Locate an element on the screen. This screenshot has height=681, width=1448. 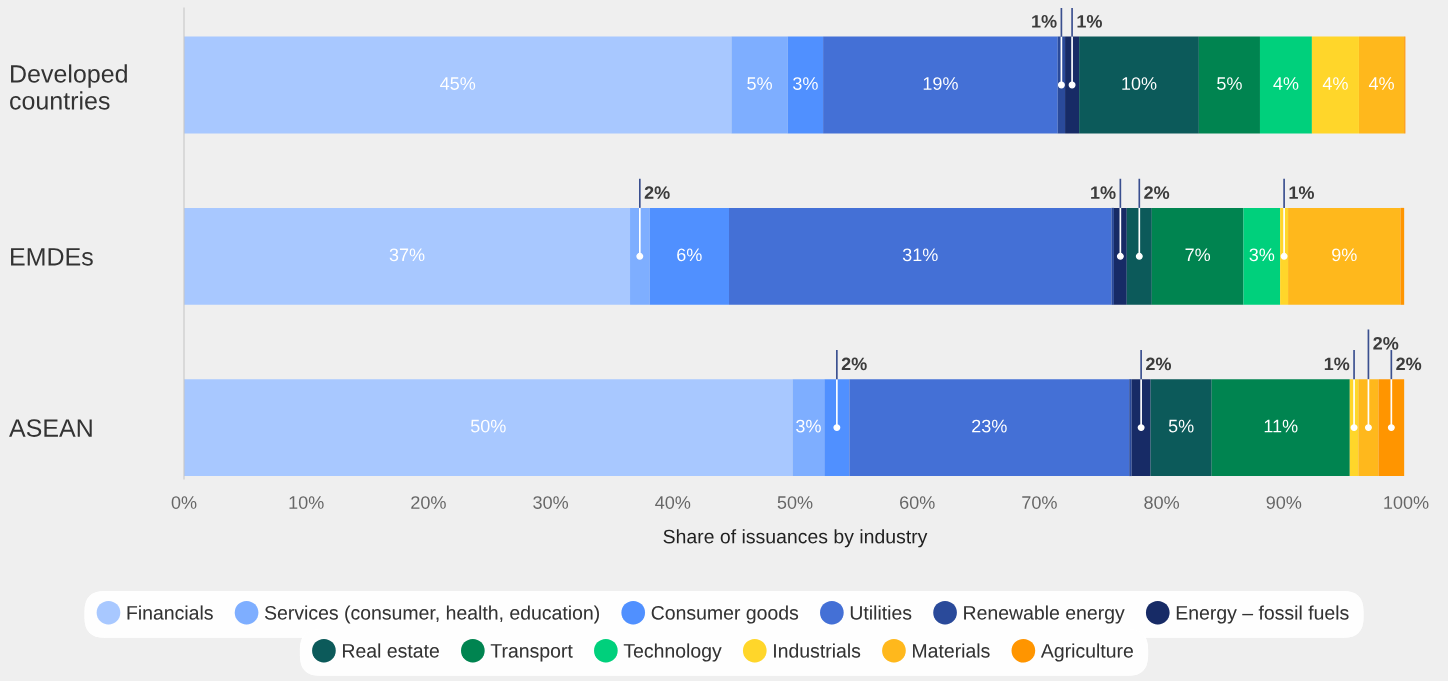
data-label: 50% is located at coordinates (488, 426).